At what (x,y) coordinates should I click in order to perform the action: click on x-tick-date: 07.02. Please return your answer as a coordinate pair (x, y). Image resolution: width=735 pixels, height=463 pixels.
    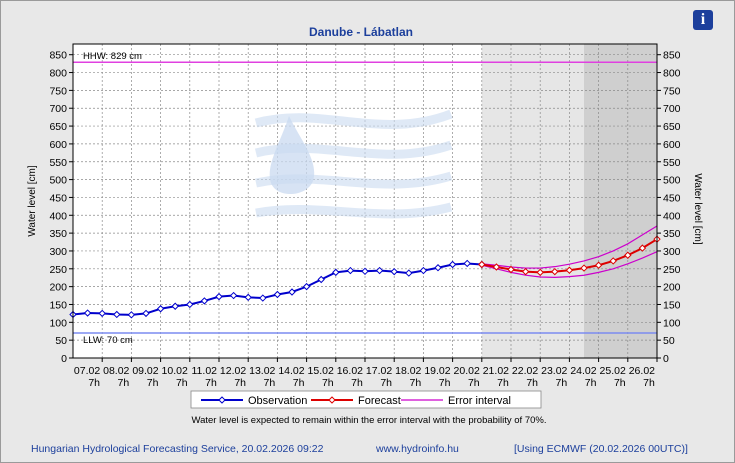
    Looking at the image, I should click on (87, 371).